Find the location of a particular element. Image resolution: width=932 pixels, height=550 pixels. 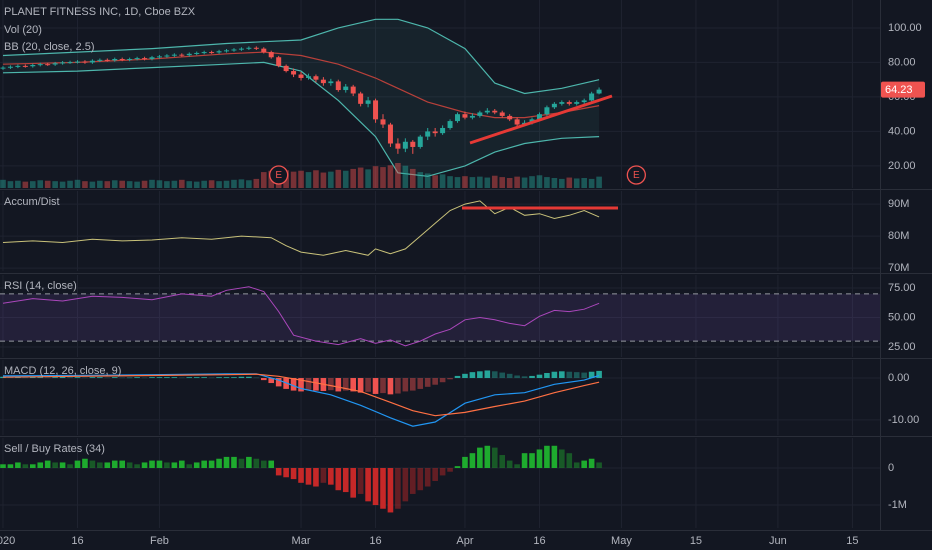

y-tick-label: -10.00 is located at coordinates (903, 420).